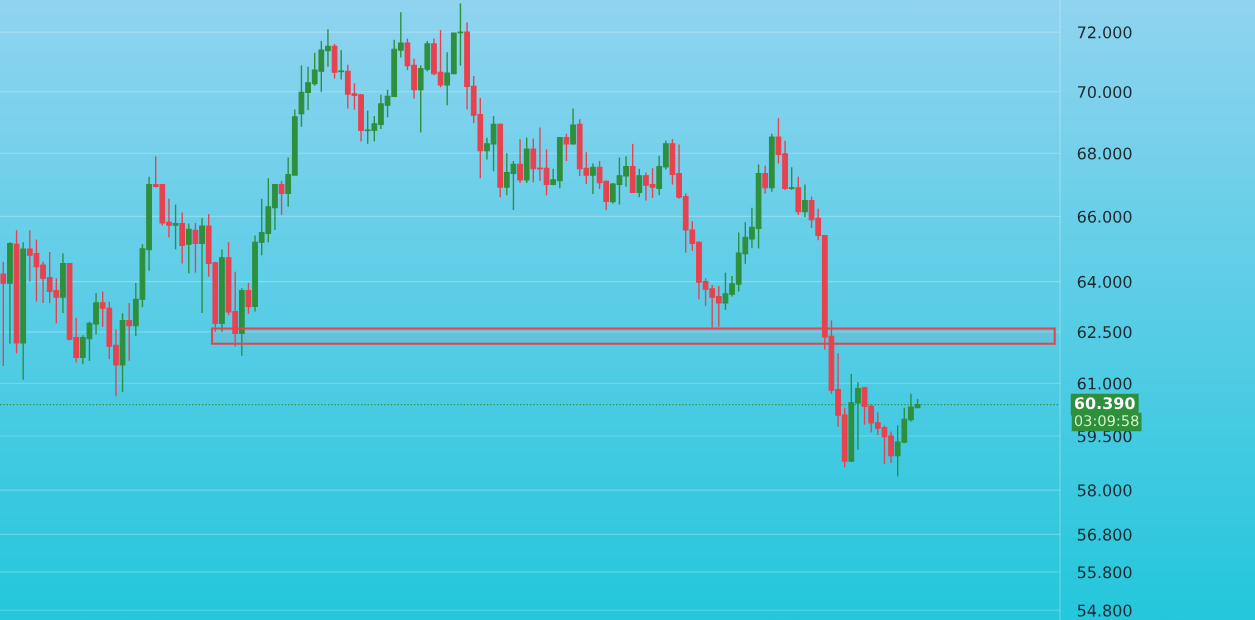 This screenshot has height=620, width=1255. What do you see at coordinates (1104, 332) in the screenshot?
I see `y-tick-label: 62.500` at bounding box center [1104, 332].